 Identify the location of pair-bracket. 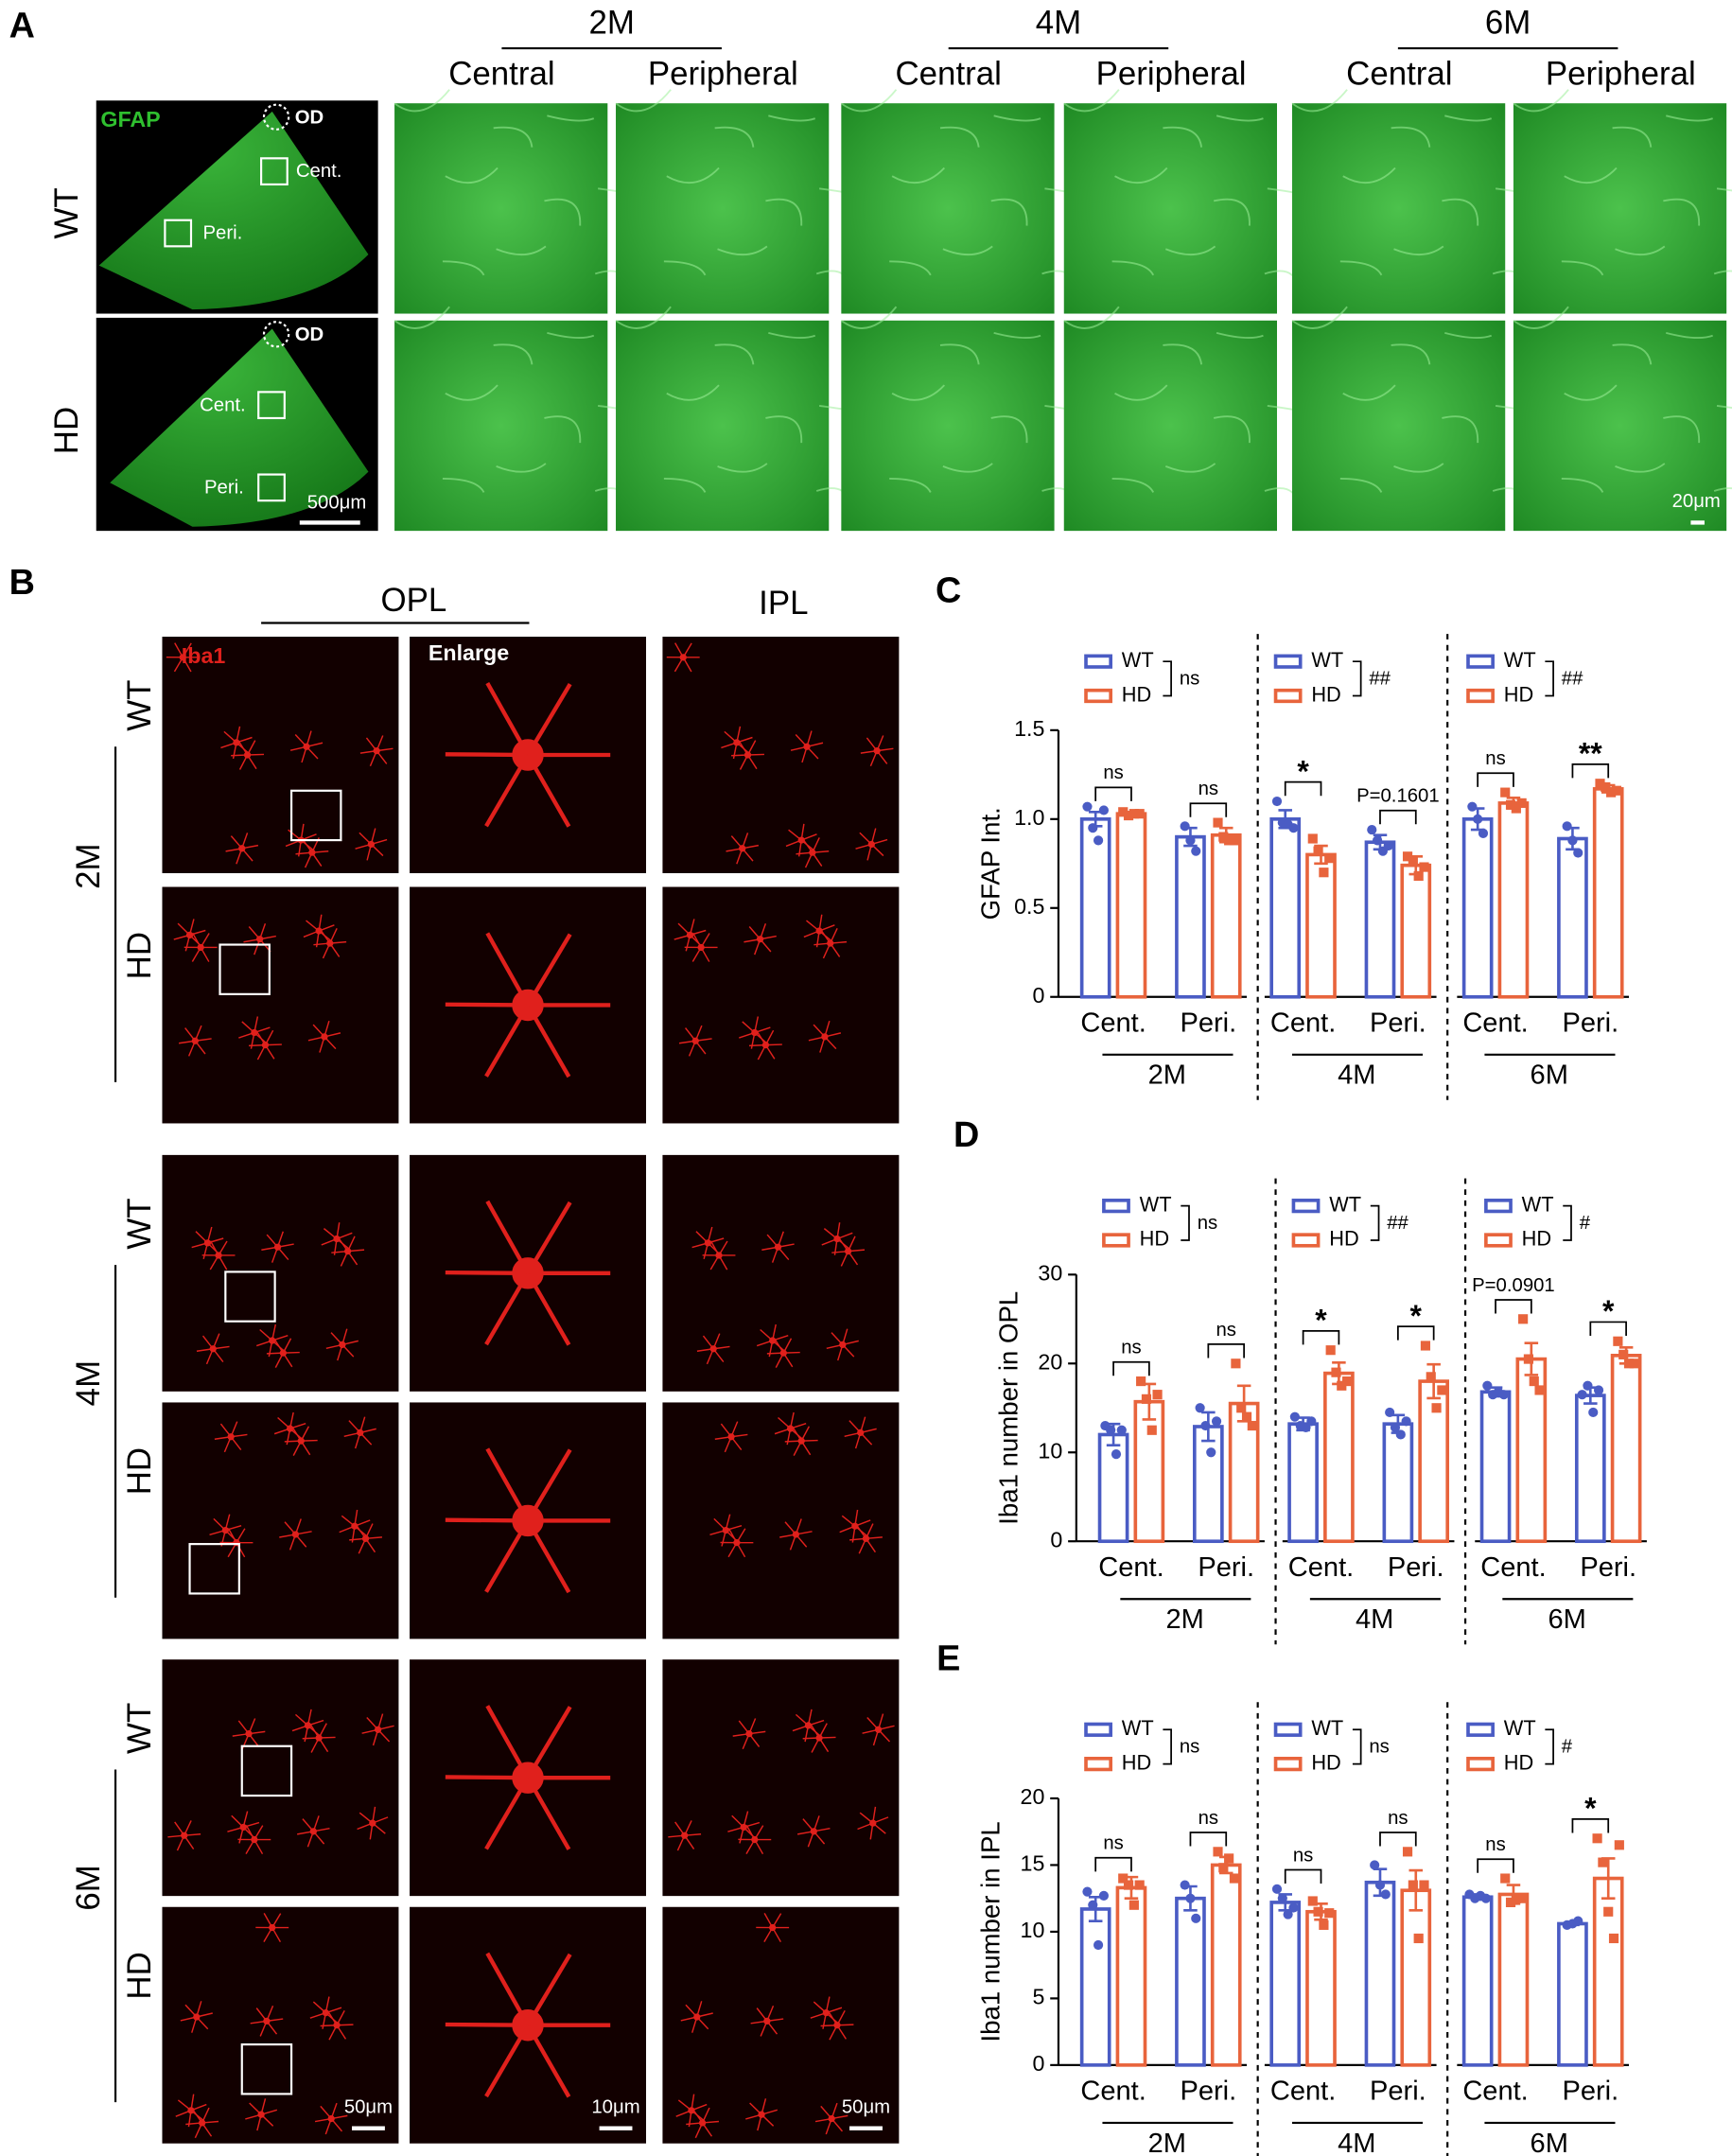
(1226, 1350).